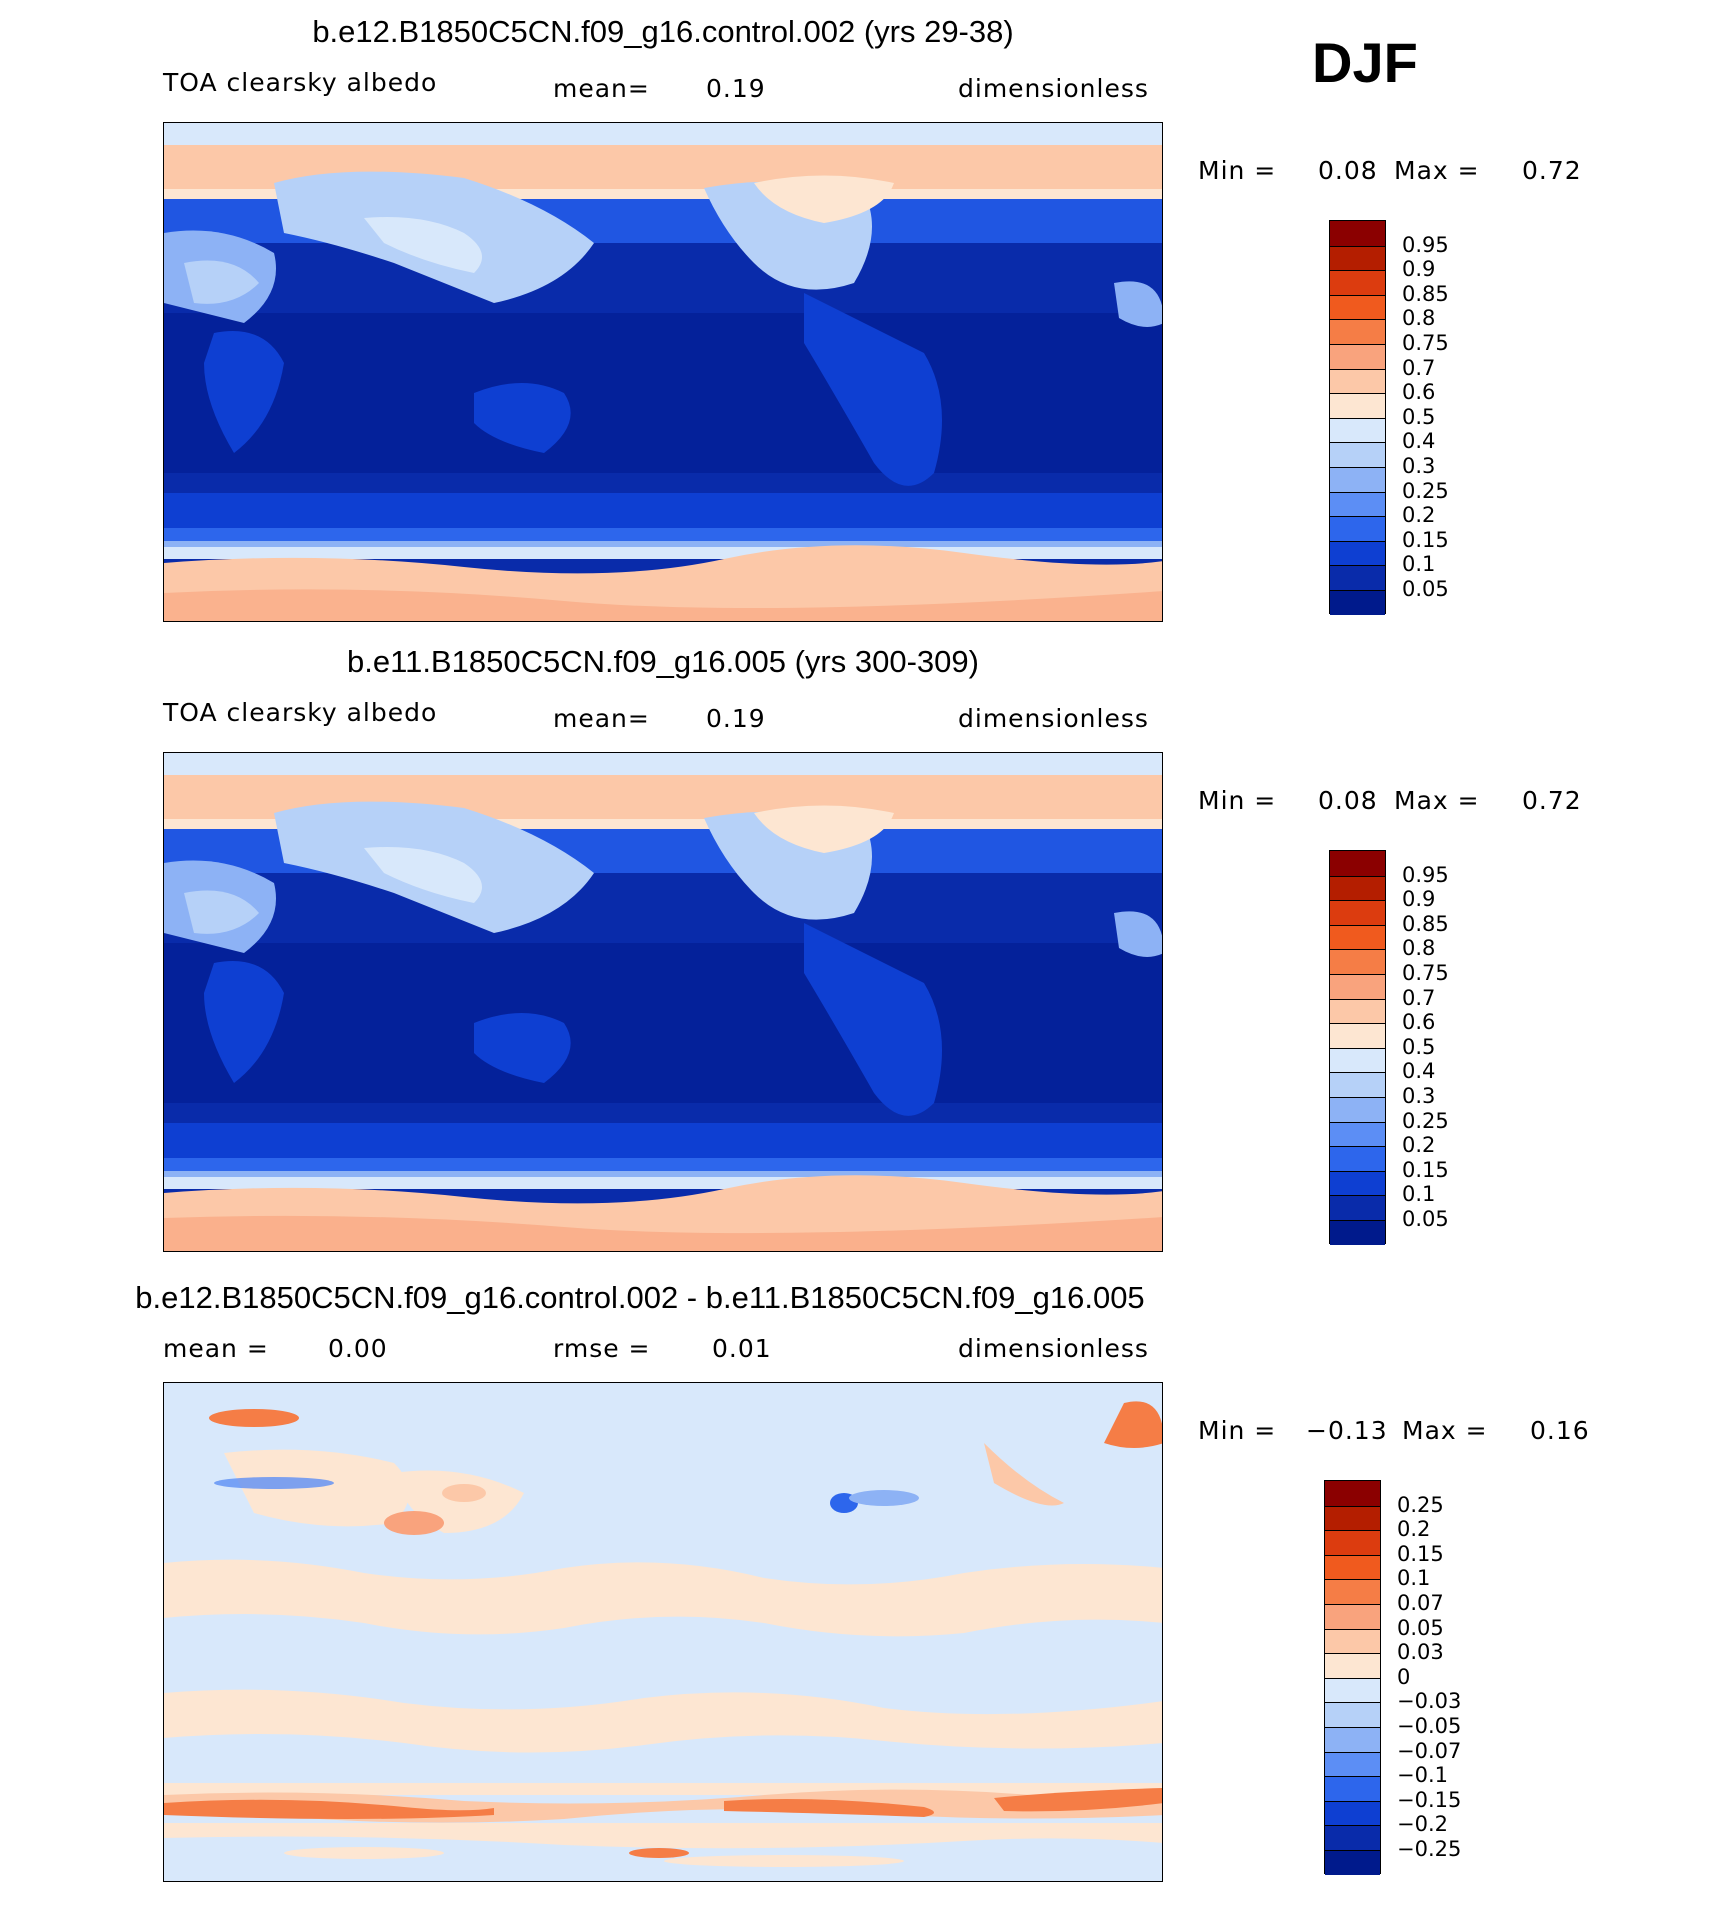  Describe the element at coordinates (1429, 1799) in the screenshot. I see `colorbar-tick-label: −0.15` at that location.